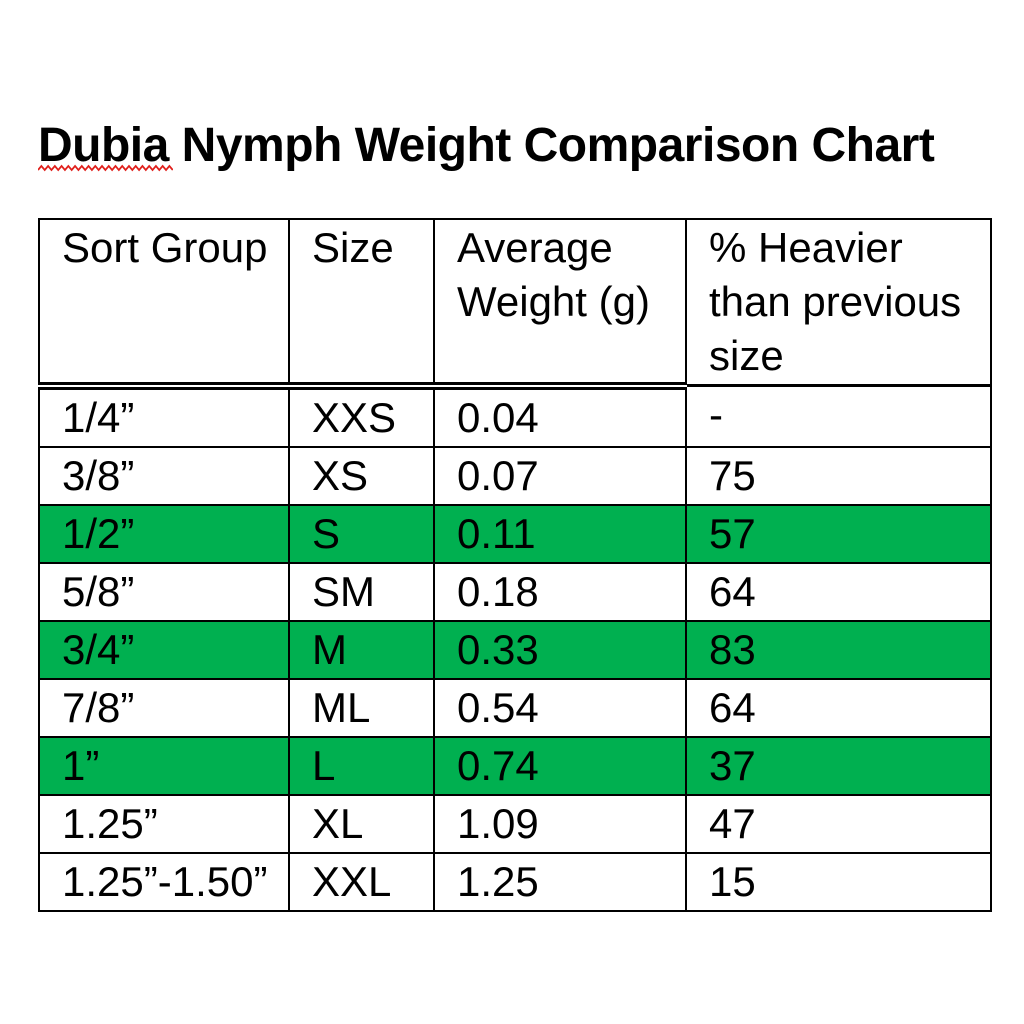  I want to click on cell-sort-group: 1/2”, so click(164, 533).